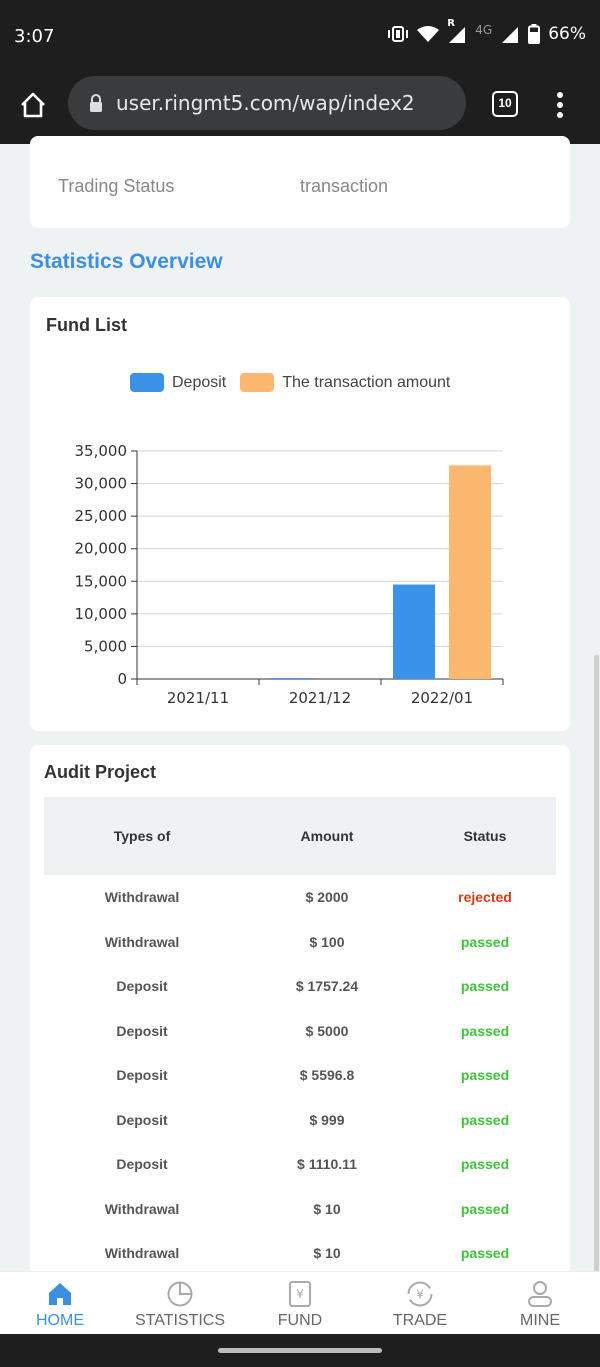 This screenshot has width=600, height=1367. What do you see at coordinates (327, 1119) in the screenshot?
I see `row-amount: $ 999` at bounding box center [327, 1119].